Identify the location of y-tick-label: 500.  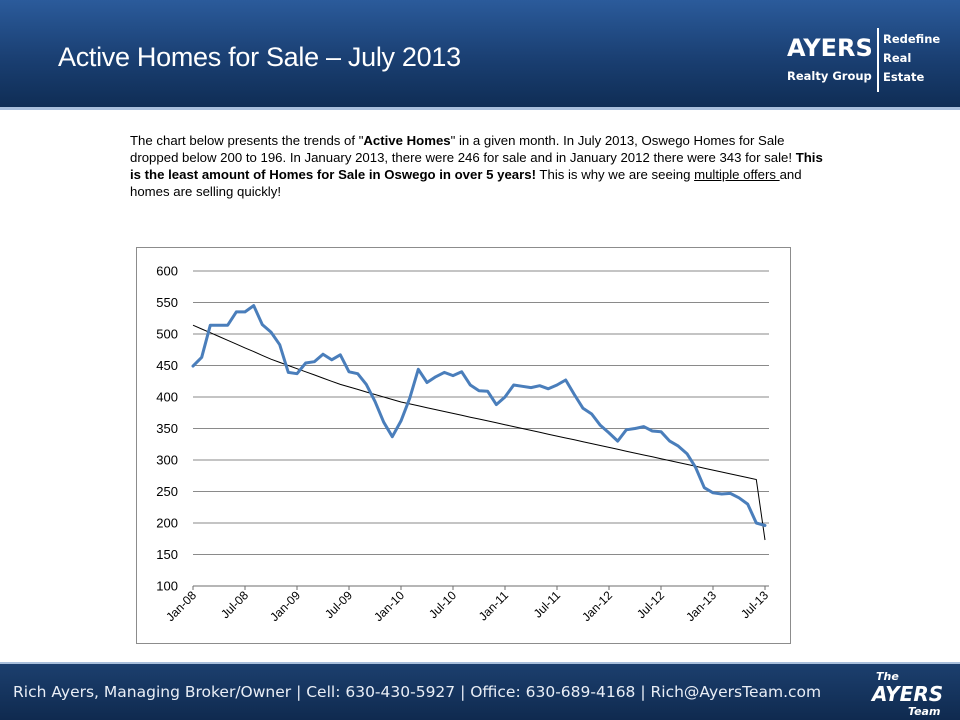
(167, 334).